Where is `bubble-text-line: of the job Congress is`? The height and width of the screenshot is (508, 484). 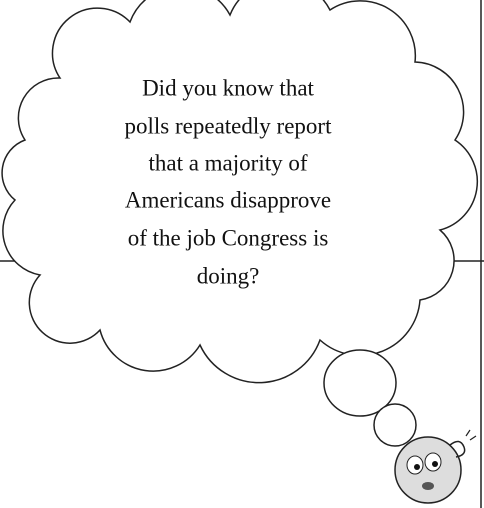 bubble-text-line: of the job Congress is is located at coordinates (228, 237).